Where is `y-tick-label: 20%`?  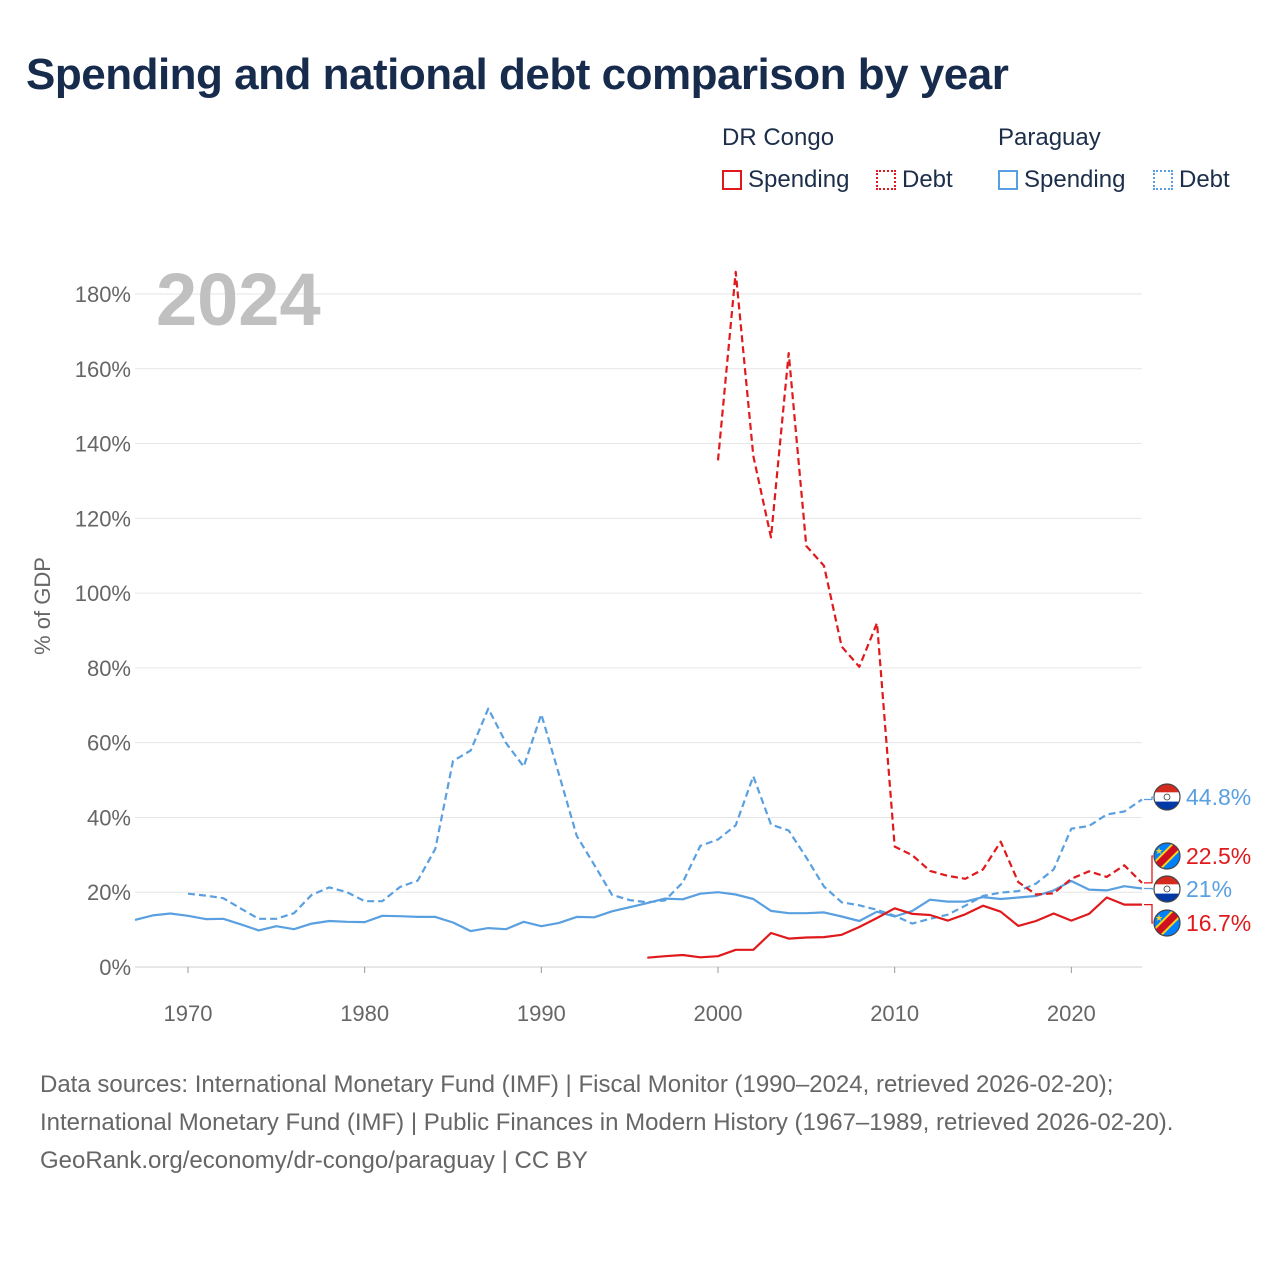
y-tick-label: 20% is located at coordinates (109, 892).